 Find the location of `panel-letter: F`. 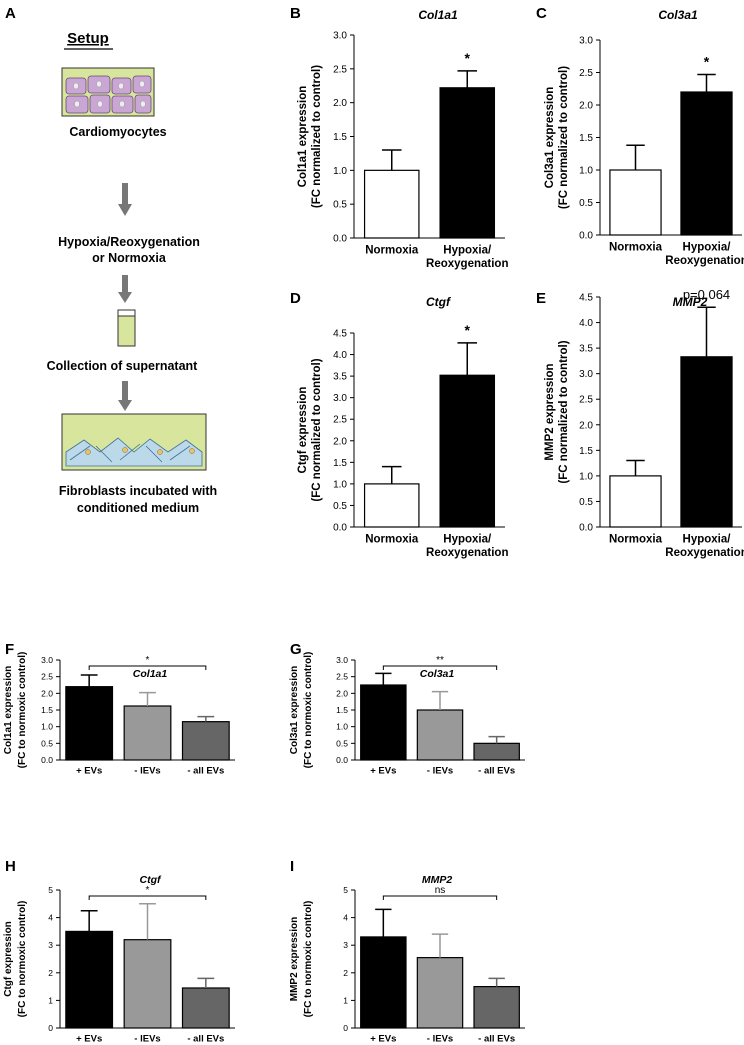

panel-letter: F is located at coordinates (9, 649).